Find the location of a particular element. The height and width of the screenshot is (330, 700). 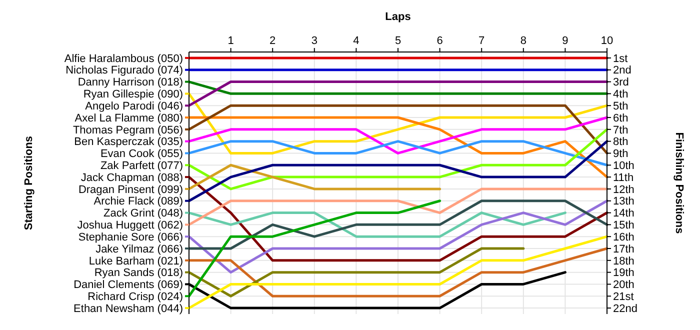

y-tick-label: 18th is located at coordinates (623, 261).